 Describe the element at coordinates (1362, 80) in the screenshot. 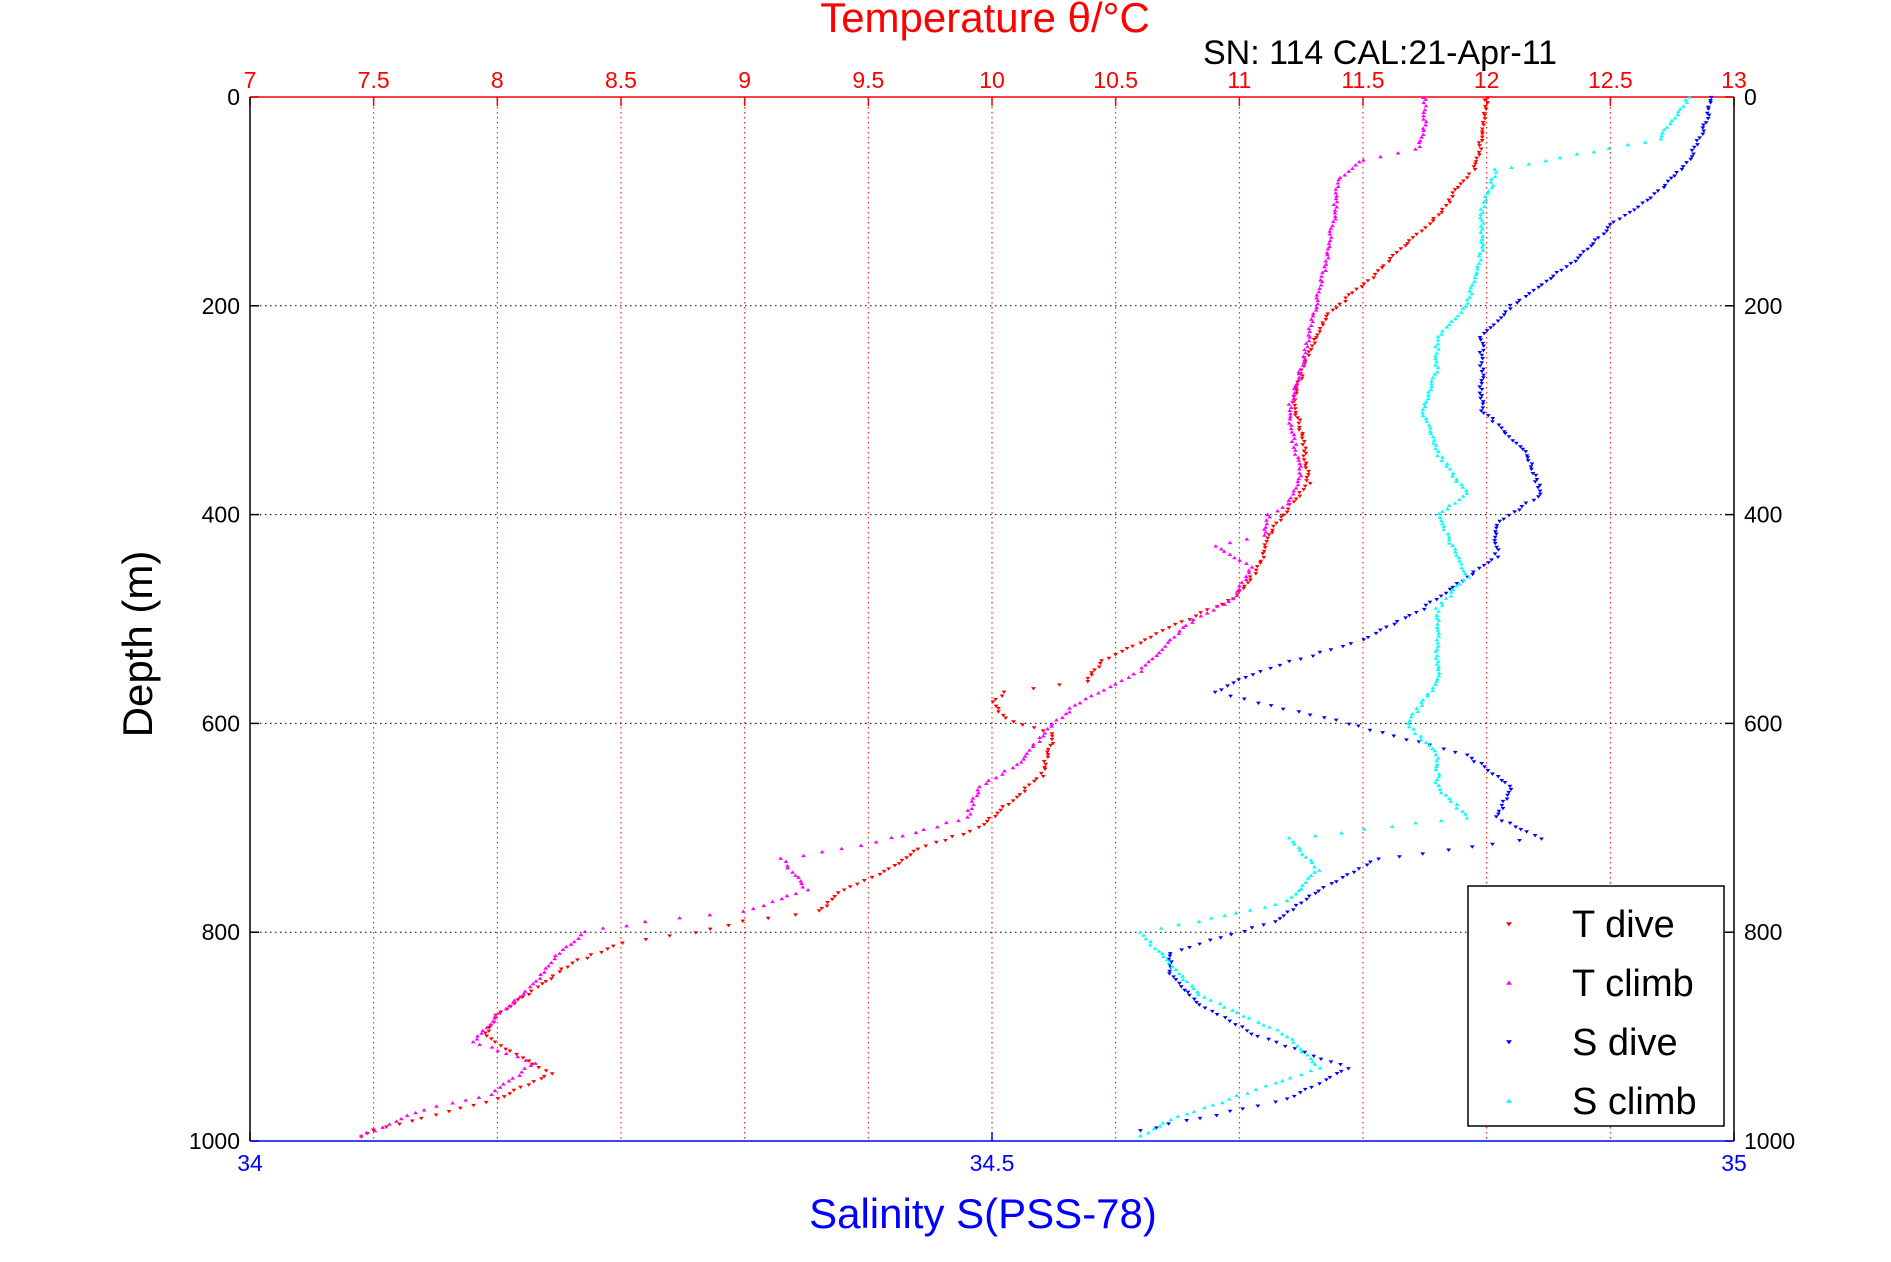

I see `temperature-tick-label: 11.5` at that location.